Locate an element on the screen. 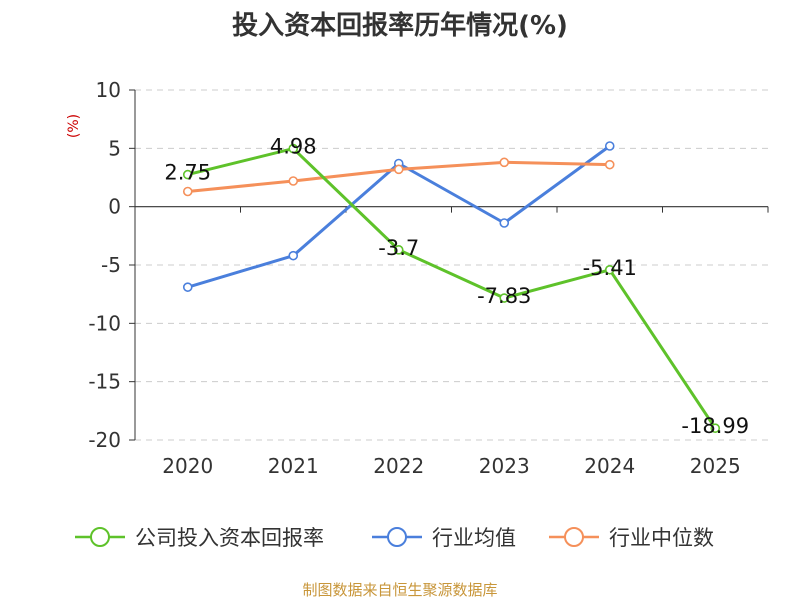 The image size is (800, 600). data-label: -18.99 is located at coordinates (715, 426).